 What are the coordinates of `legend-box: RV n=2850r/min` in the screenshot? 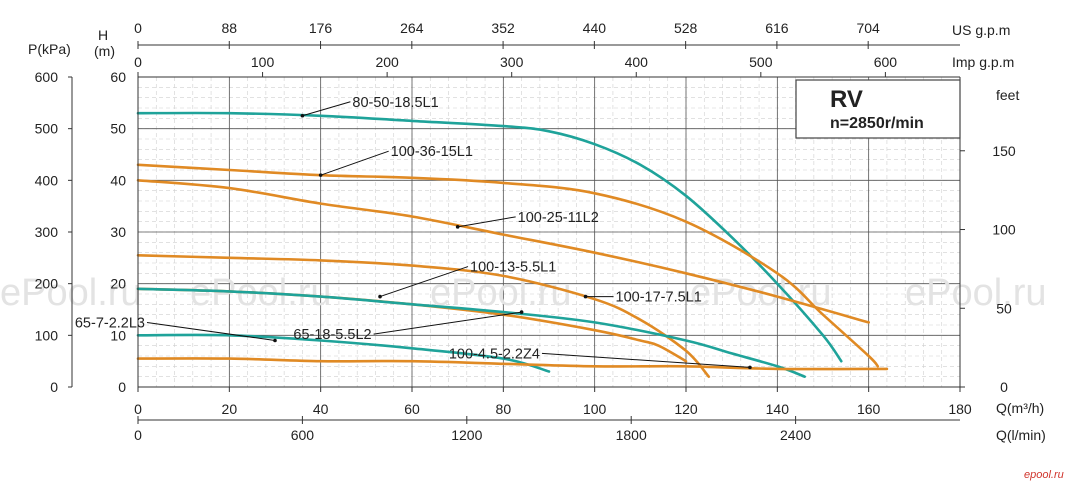 It's located at (878, 109).